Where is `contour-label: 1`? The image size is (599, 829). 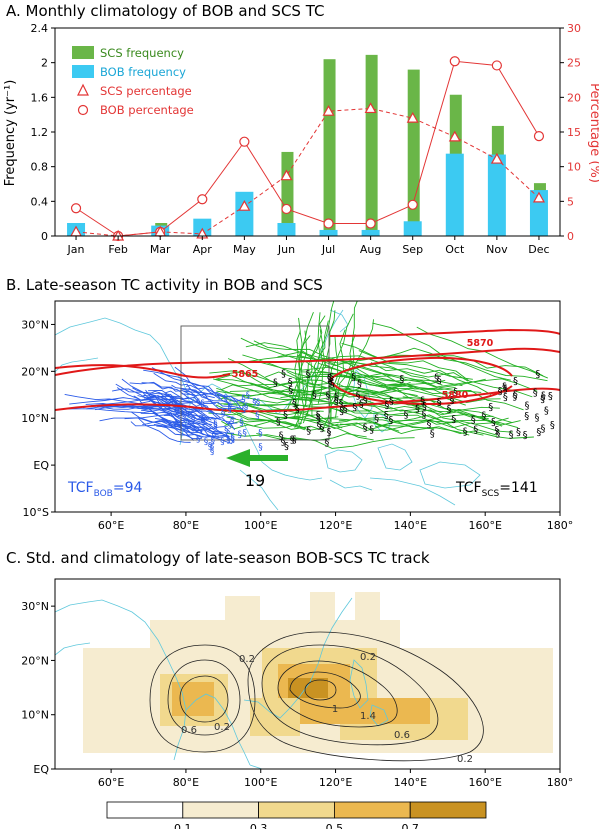
contour-label: 1 is located at coordinates (335, 709).